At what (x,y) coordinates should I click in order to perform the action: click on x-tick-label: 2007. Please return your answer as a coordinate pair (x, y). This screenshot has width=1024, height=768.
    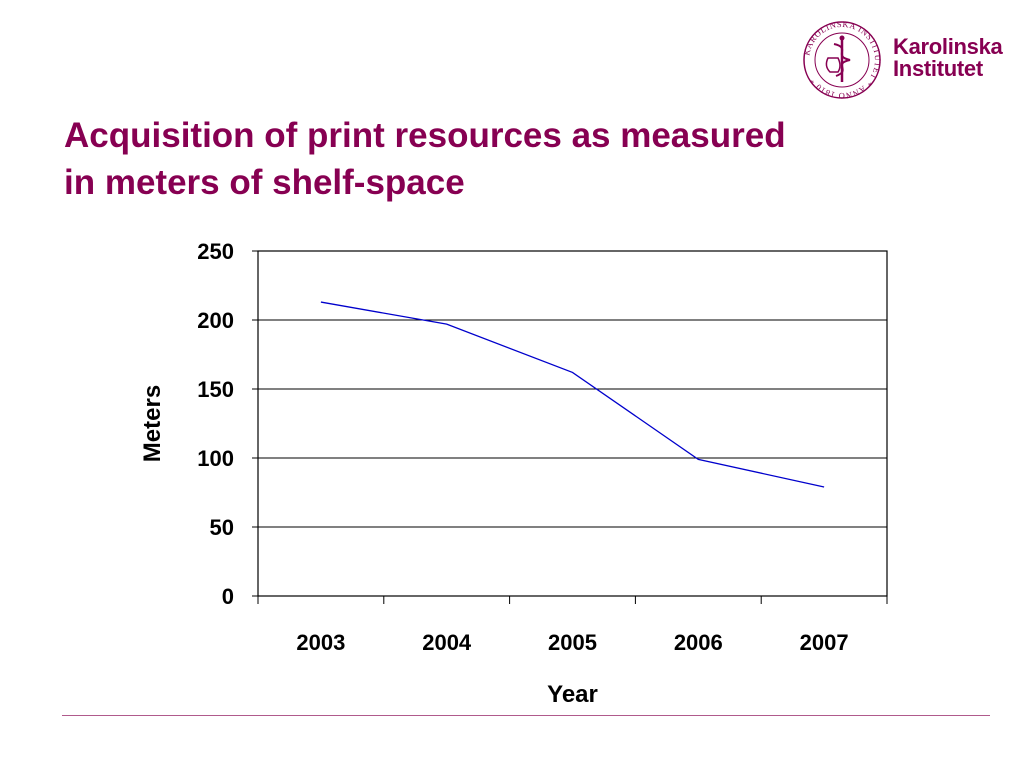
    Looking at the image, I should click on (824, 642).